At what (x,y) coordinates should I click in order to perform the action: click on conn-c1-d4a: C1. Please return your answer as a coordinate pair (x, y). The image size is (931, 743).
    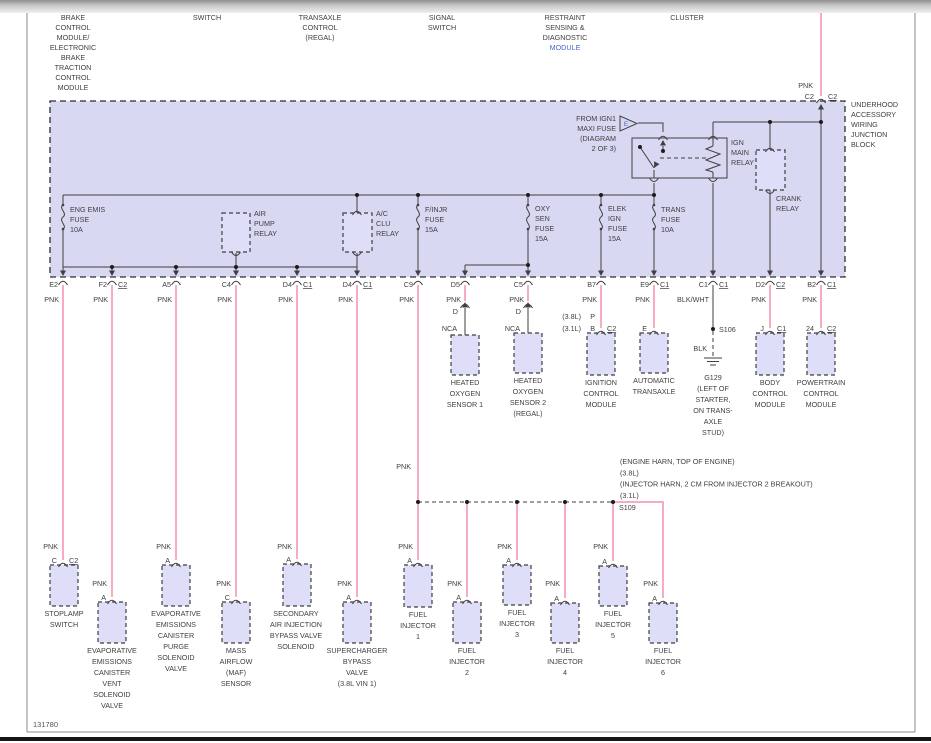
    Looking at the image, I should click on (307, 284).